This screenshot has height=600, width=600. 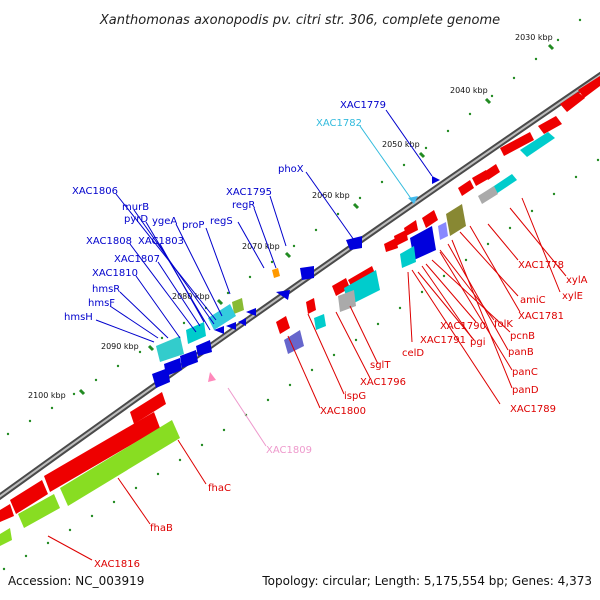 I want to click on gene-label: regR, so click(x=243, y=205).